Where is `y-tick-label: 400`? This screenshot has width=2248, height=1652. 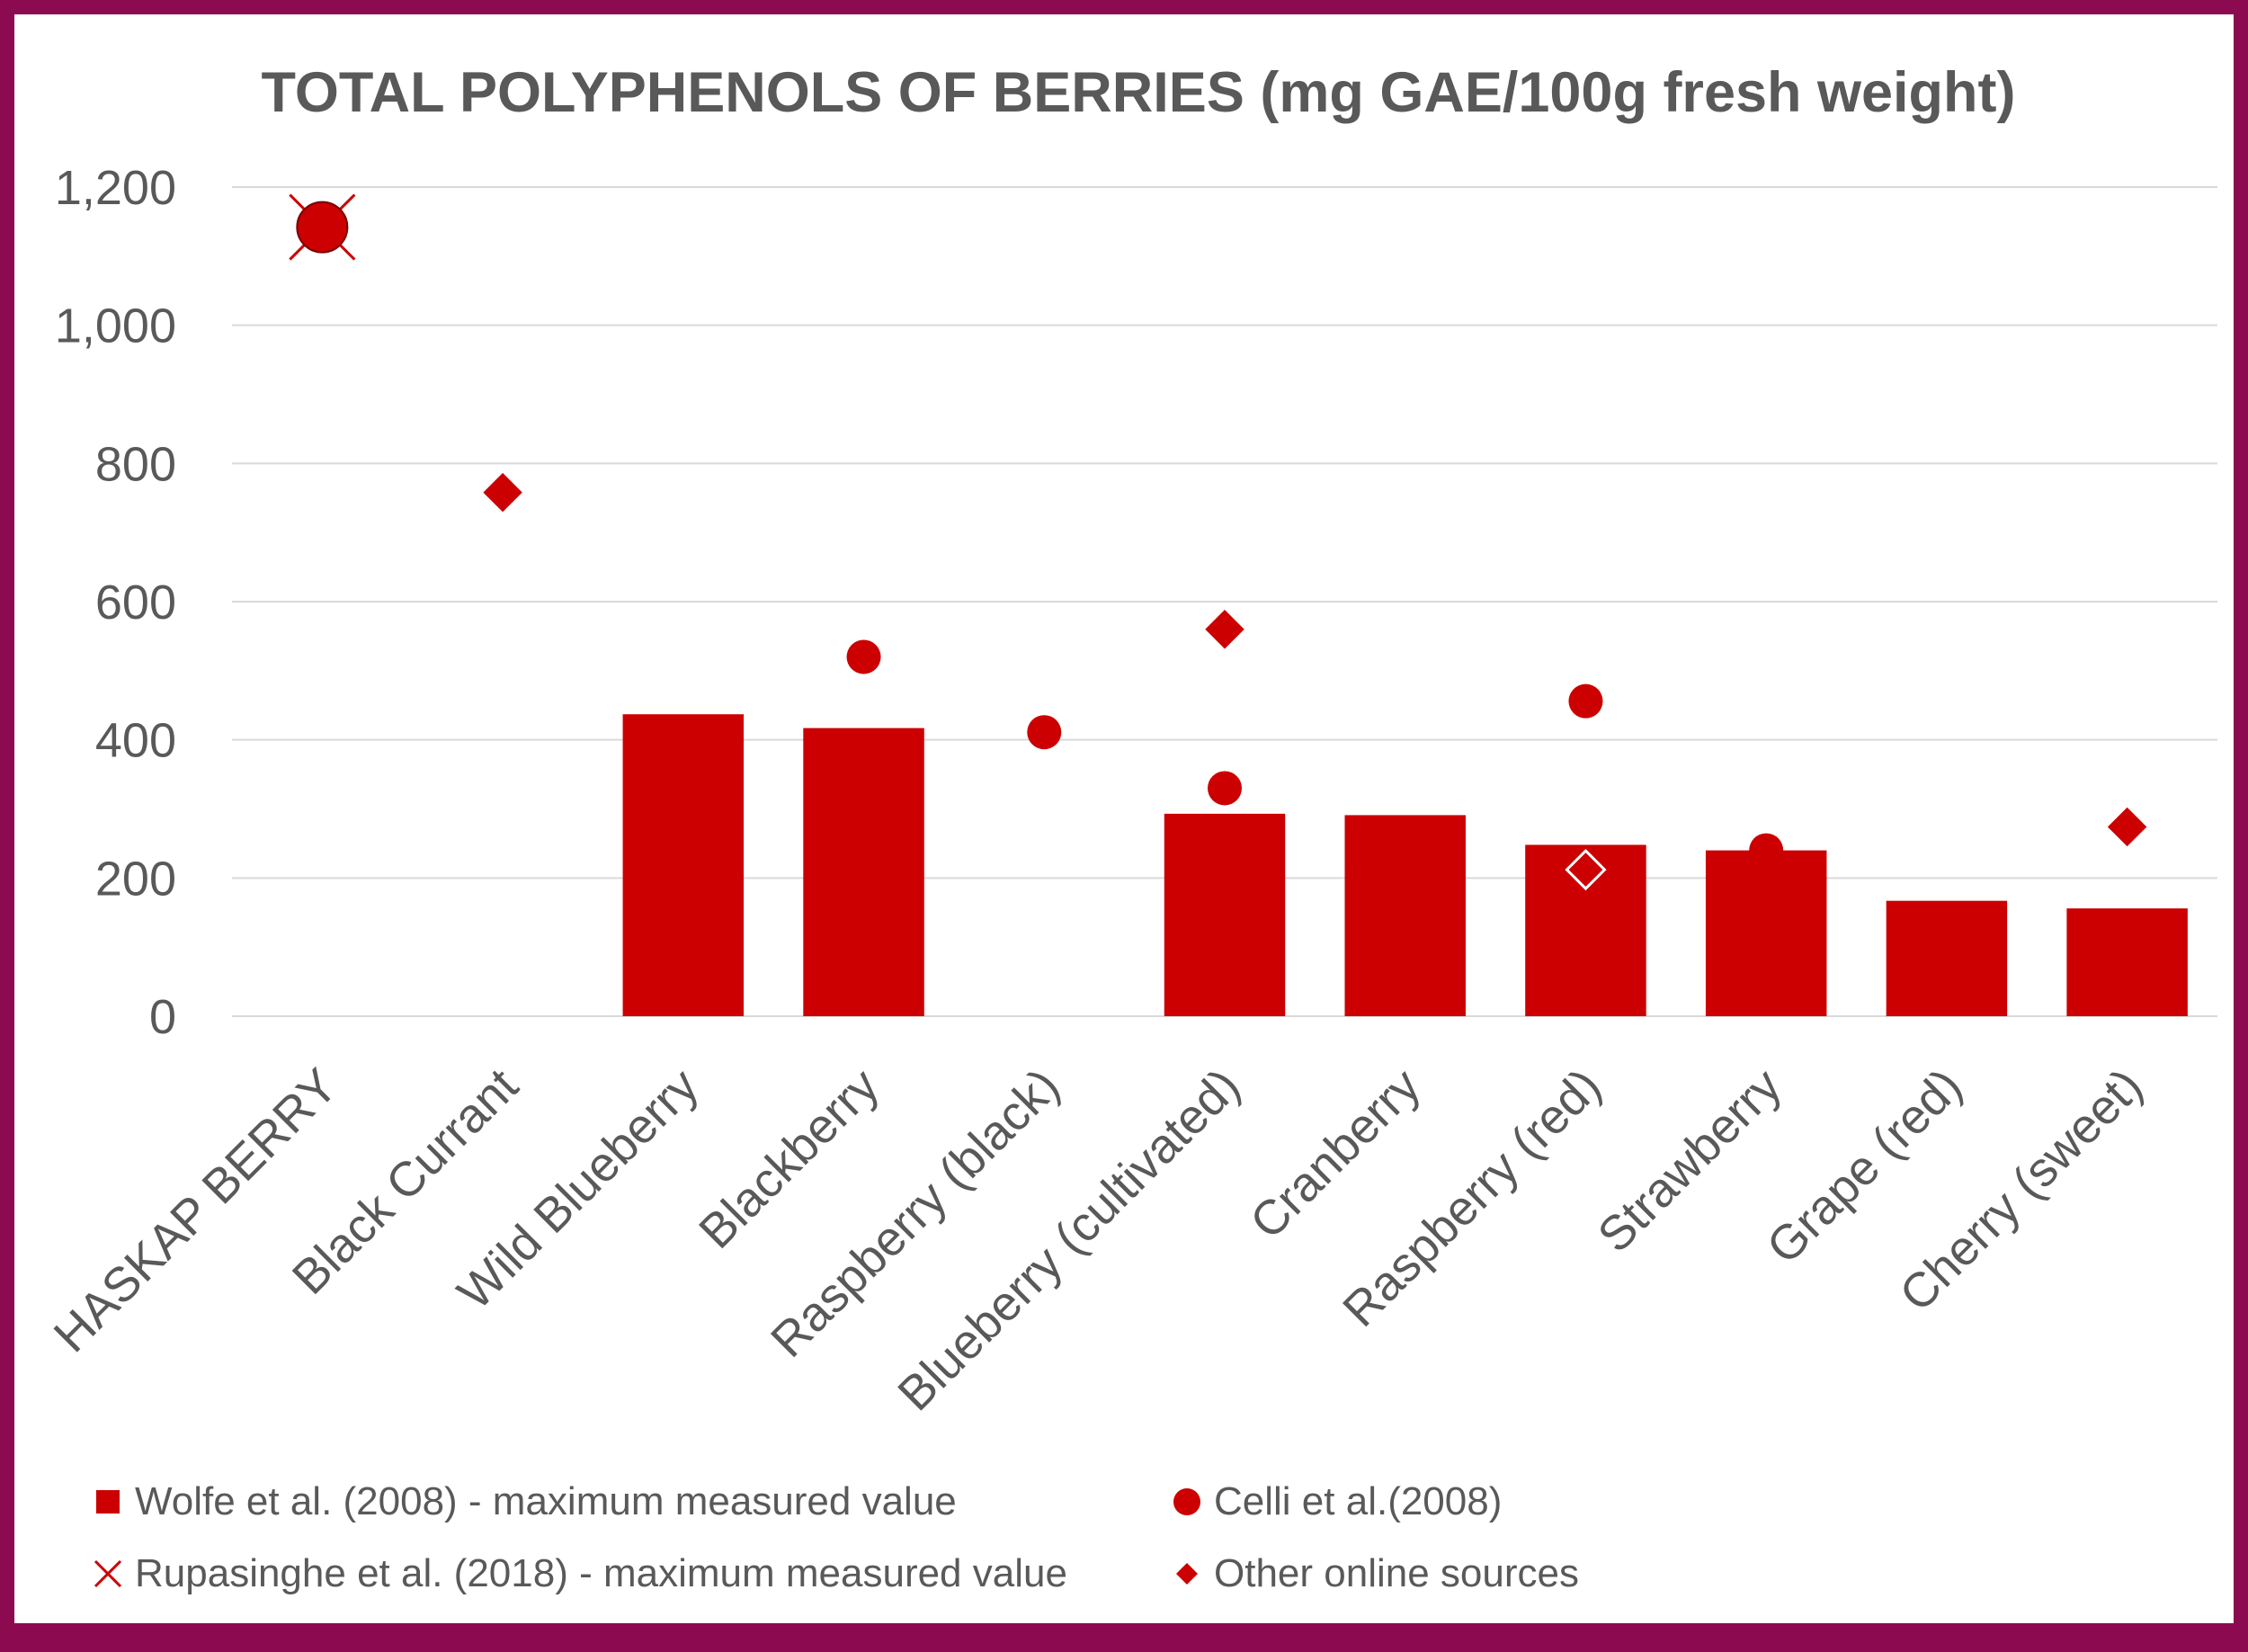
y-tick-label: 400 is located at coordinates (135, 741).